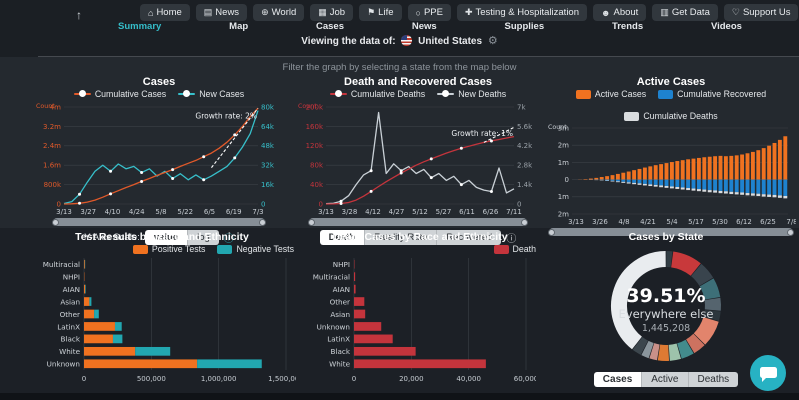 This screenshot has width=799, height=400. I want to click on nav-button-ppe: ○ PPE, so click(429, 12).